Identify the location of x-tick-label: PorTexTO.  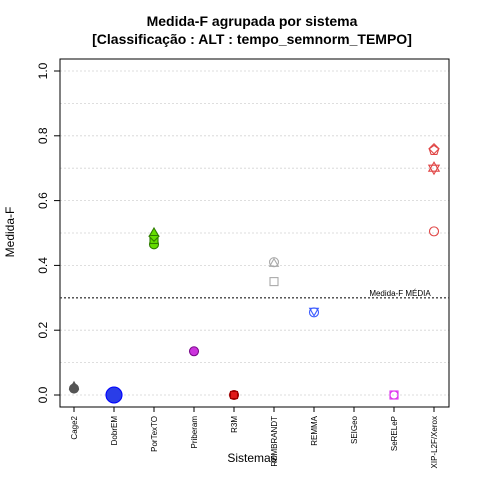
(154, 434).